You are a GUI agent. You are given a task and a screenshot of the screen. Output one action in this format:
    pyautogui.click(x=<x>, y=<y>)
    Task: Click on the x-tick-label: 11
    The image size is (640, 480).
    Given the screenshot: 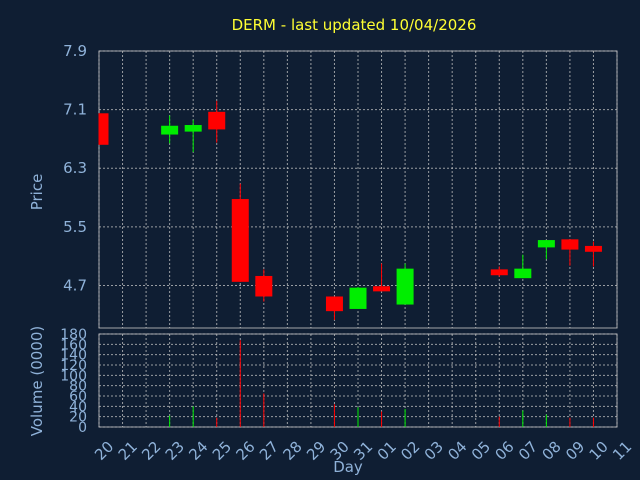 What is the action you would take?
    pyautogui.click(x=622, y=451)
    